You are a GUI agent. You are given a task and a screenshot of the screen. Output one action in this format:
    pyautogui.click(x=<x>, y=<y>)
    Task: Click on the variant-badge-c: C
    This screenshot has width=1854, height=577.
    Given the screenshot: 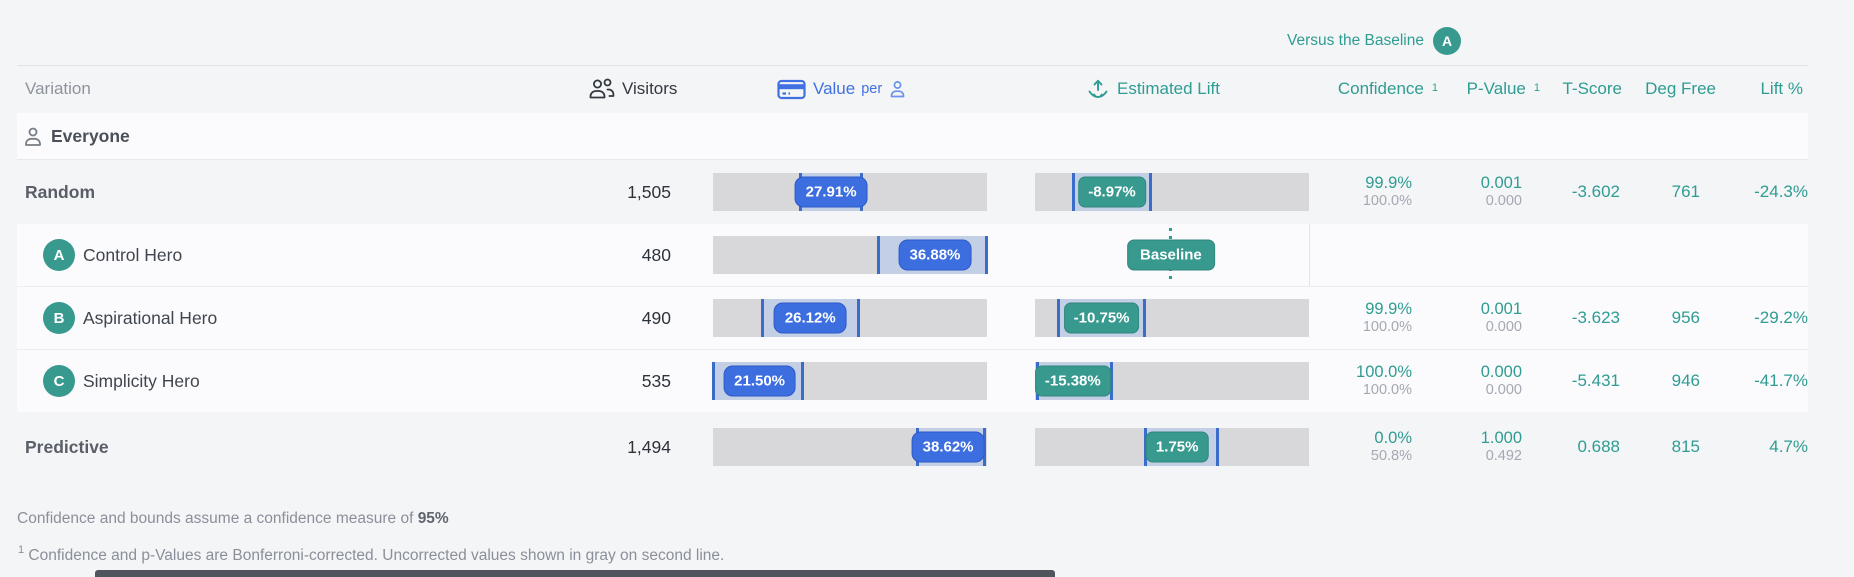 What is the action you would take?
    pyautogui.click(x=59, y=381)
    